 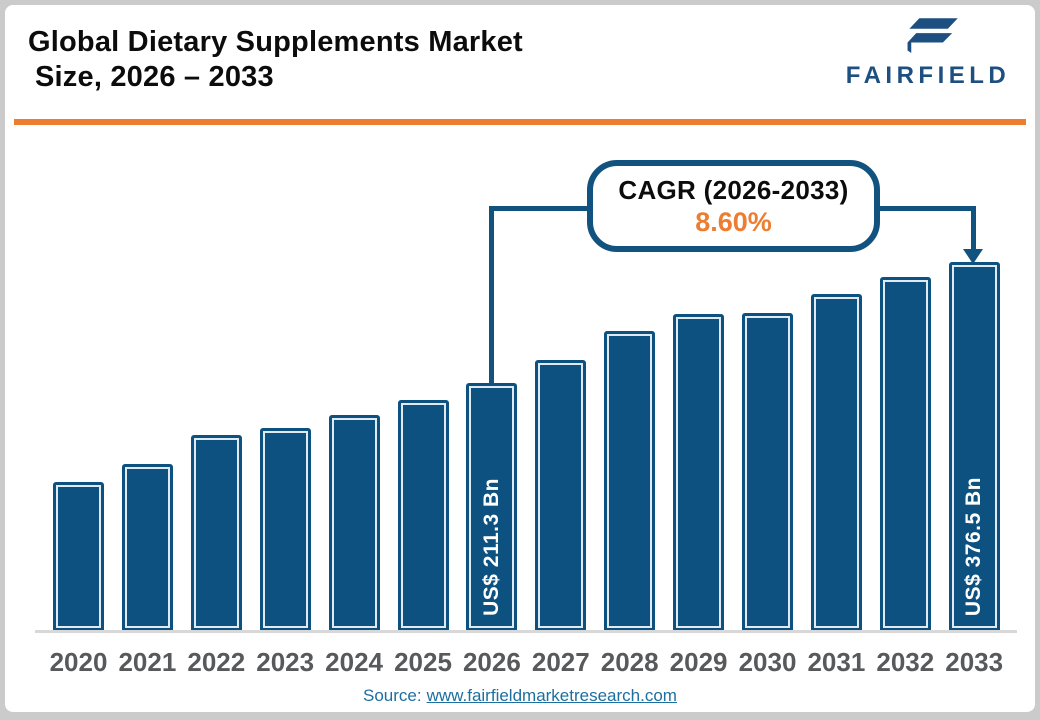 What do you see at coordinates (147, 662) in the screenshot?
I see `x-axis-label-2021: 2021` at bounding box center [147, 662].